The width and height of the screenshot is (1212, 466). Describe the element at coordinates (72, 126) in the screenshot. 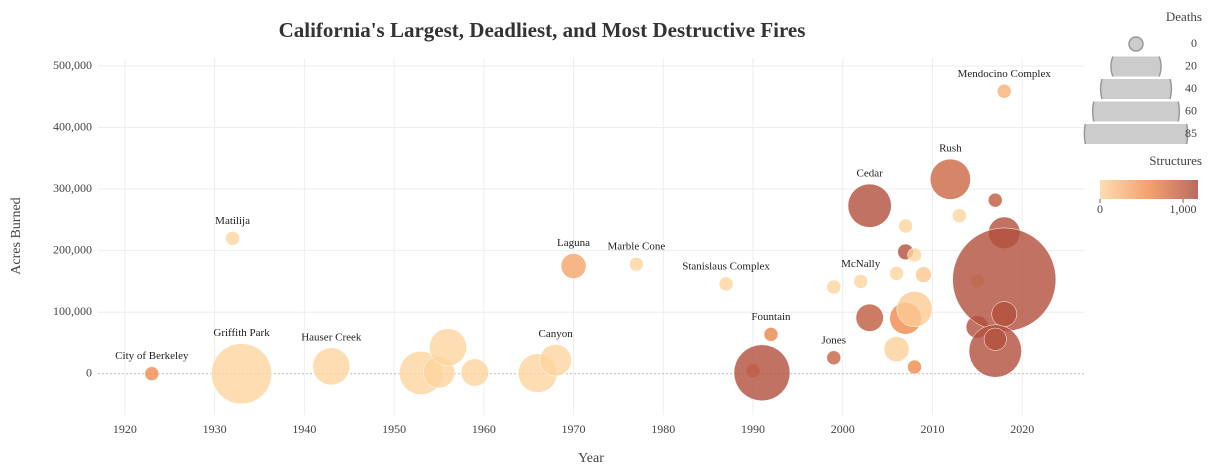

I see `y-tick-label: 400,000` at that location.